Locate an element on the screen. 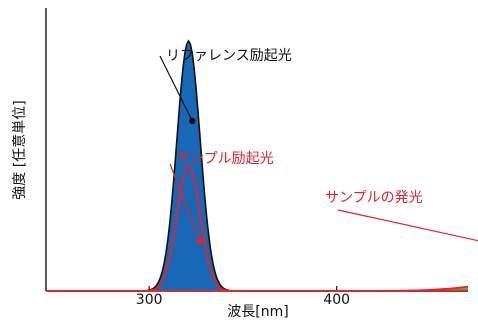 The width and height of the screenshot is (478, 324). annotation-label: サンプルの発光 is located at coordinates (374, 198).